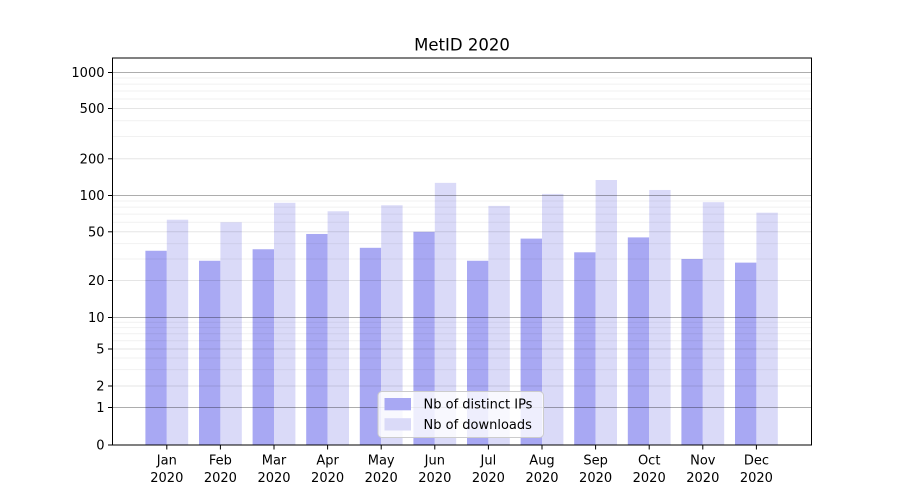 The image size is (900, 500). I want to click on y-tick-label-500: 500, so click(92, 109).